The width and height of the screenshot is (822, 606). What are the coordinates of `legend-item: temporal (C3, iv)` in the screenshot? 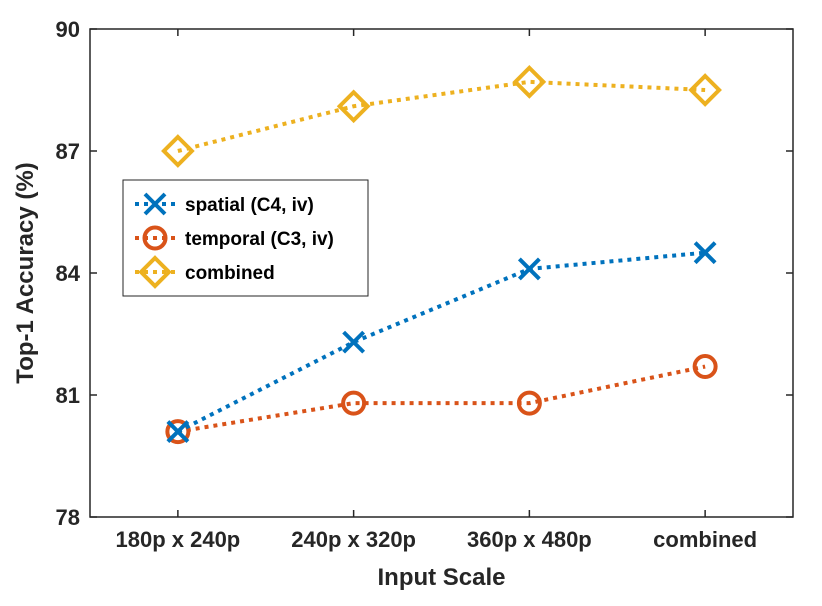 It's located at (234, 238).